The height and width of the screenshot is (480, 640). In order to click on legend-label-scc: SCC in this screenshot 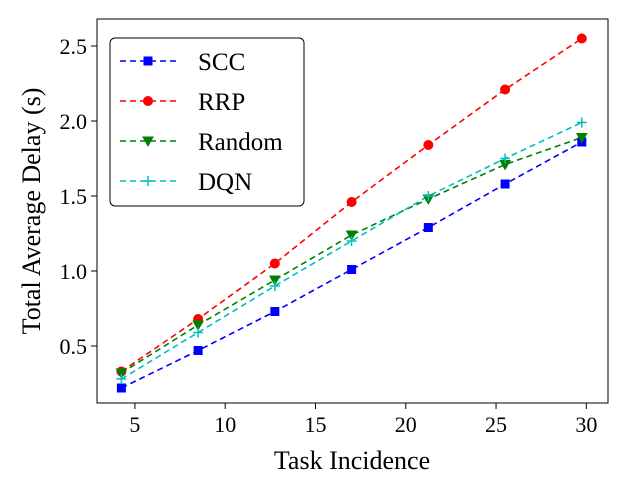, I will do `click(221, 62)`.